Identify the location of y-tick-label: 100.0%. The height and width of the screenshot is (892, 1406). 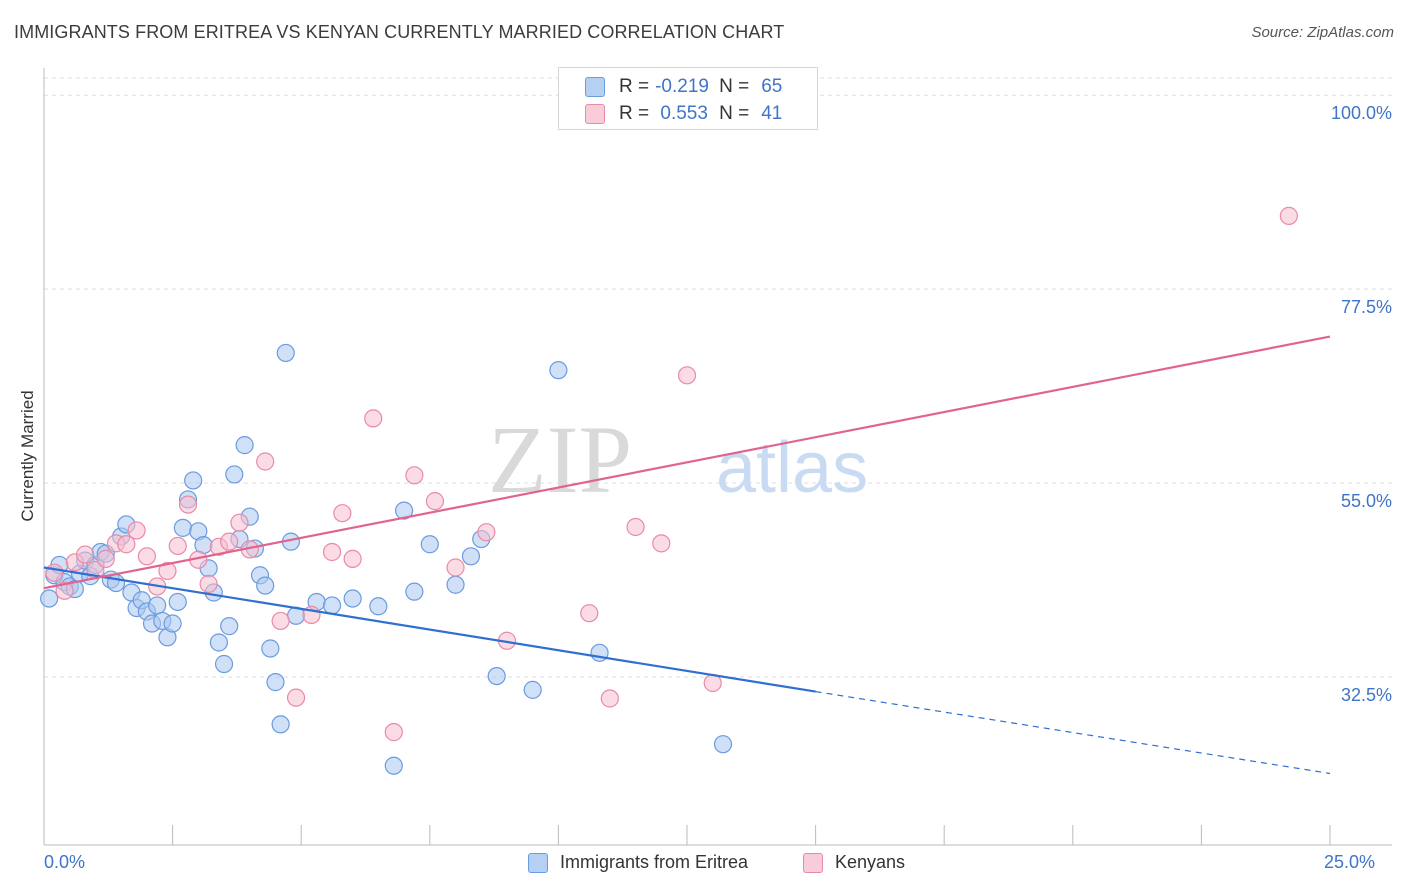
(1361, 113).